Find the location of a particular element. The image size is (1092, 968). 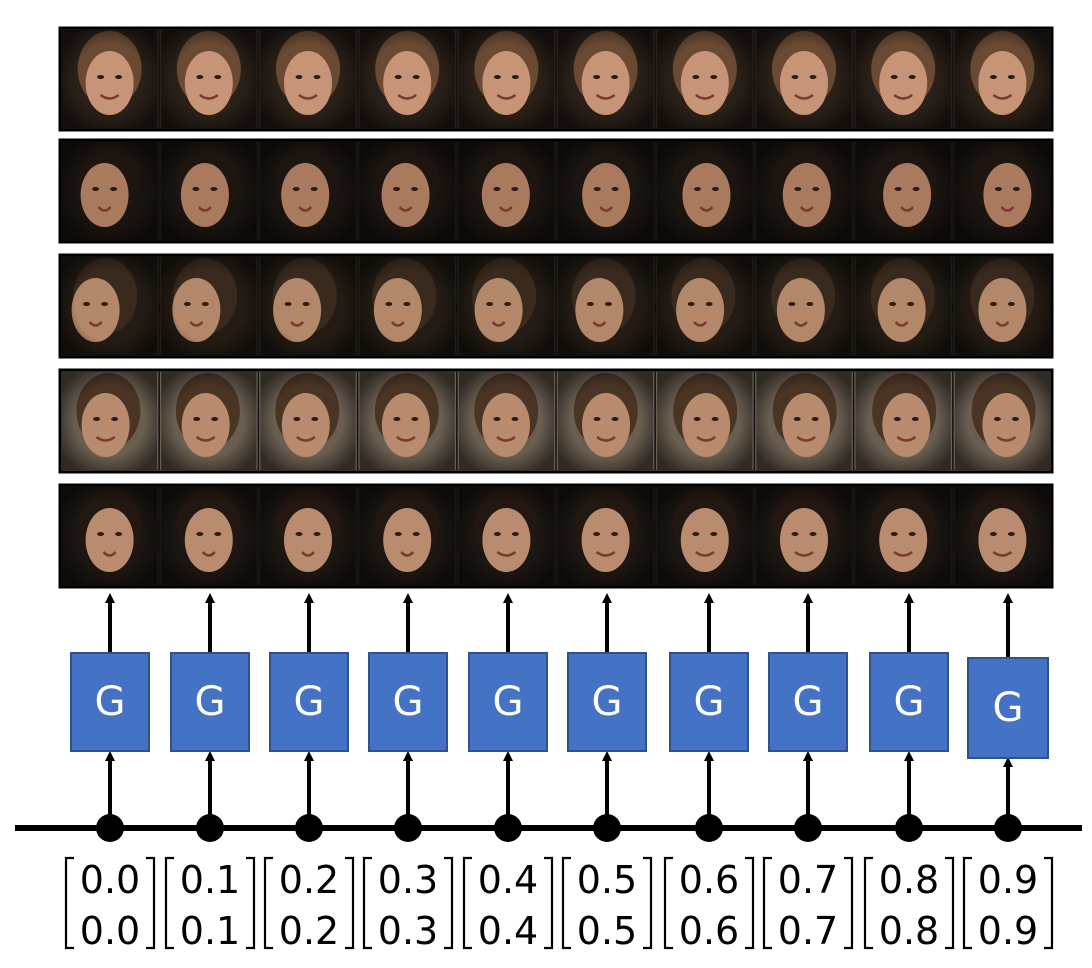

vector-component-1: 0.1 is located at coordinates (210, 880).